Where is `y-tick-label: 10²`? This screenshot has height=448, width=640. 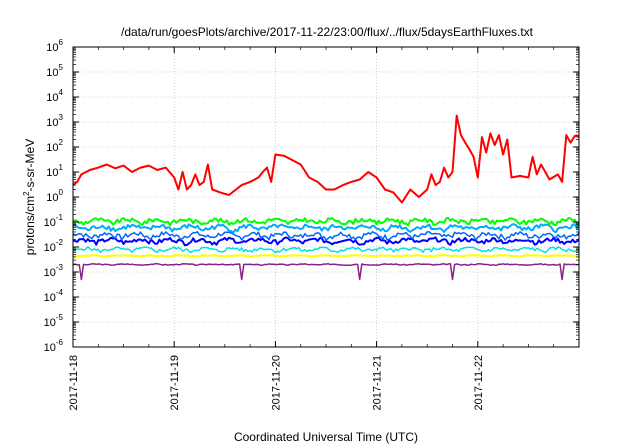 y-tick-label: 10² is located at coordinates (54, 146).